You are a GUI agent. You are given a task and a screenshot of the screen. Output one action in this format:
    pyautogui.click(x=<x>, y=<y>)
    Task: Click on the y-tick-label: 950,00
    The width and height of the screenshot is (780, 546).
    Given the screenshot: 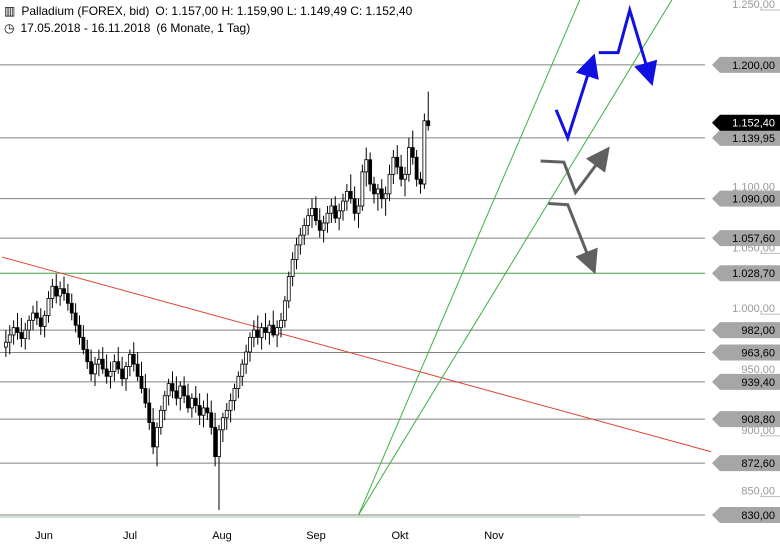 What is the action you would take?
    pyautogui.click(x=758, y=370)
    